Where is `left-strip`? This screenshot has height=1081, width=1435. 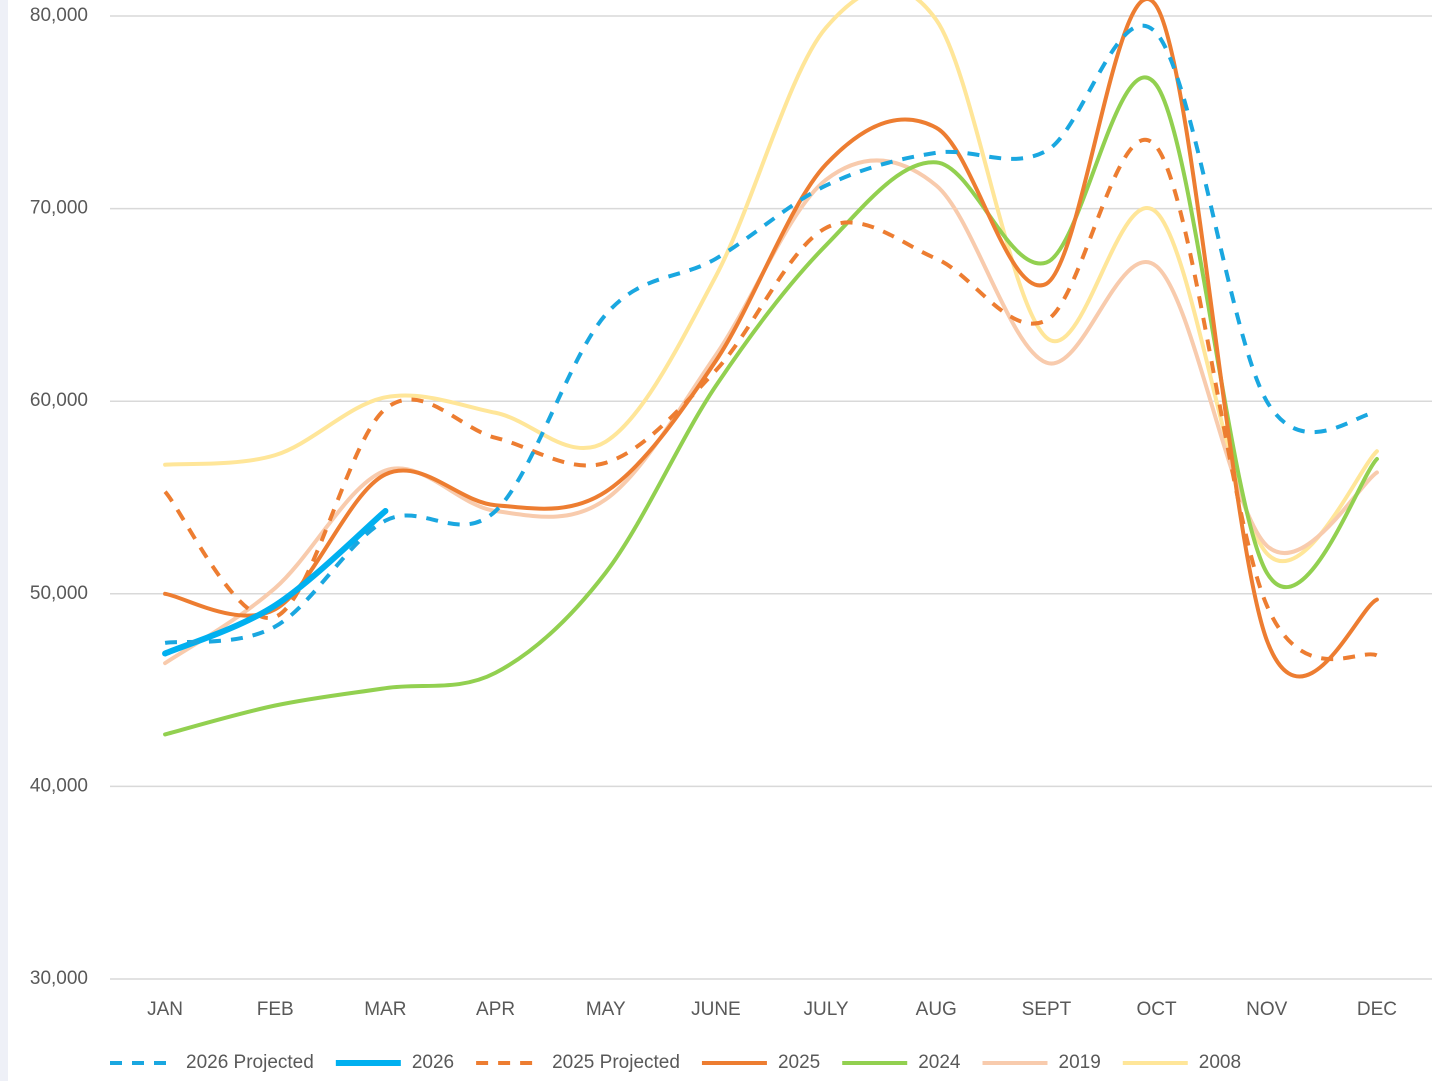 left-strip is located at coordinates (4, 540).